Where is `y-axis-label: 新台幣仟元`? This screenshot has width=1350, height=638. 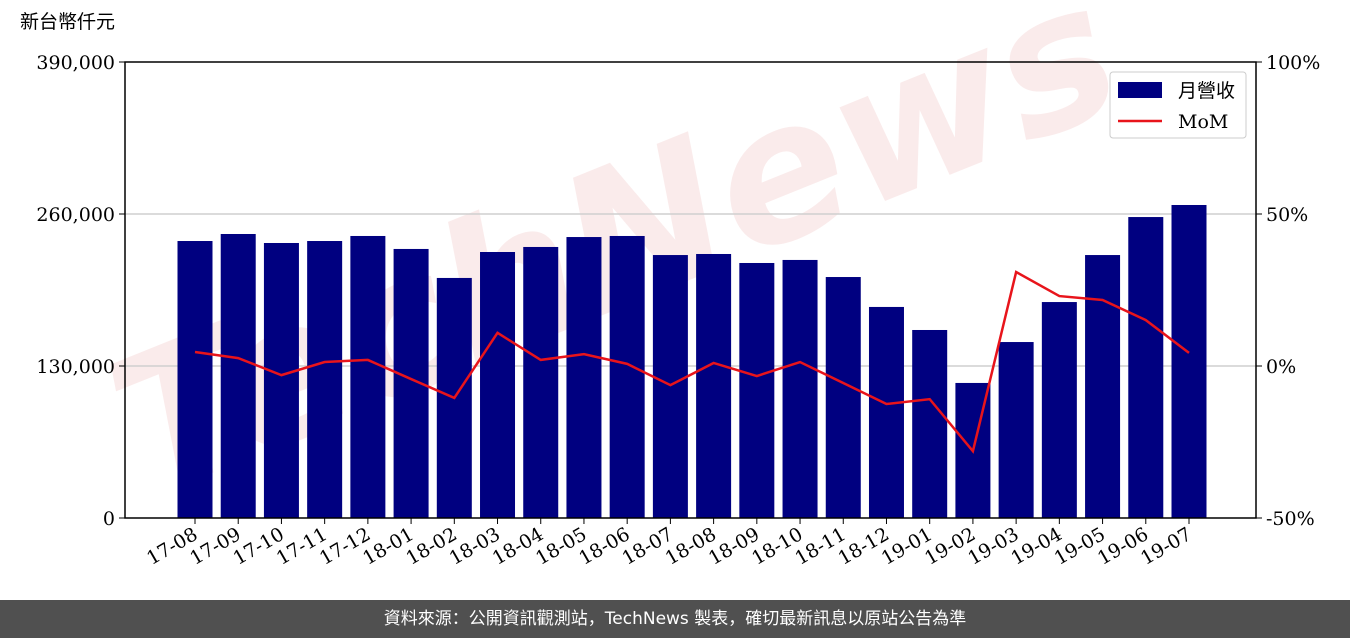 y-axis-label: 新台幣仟元 is located at coordinates (67, 22).